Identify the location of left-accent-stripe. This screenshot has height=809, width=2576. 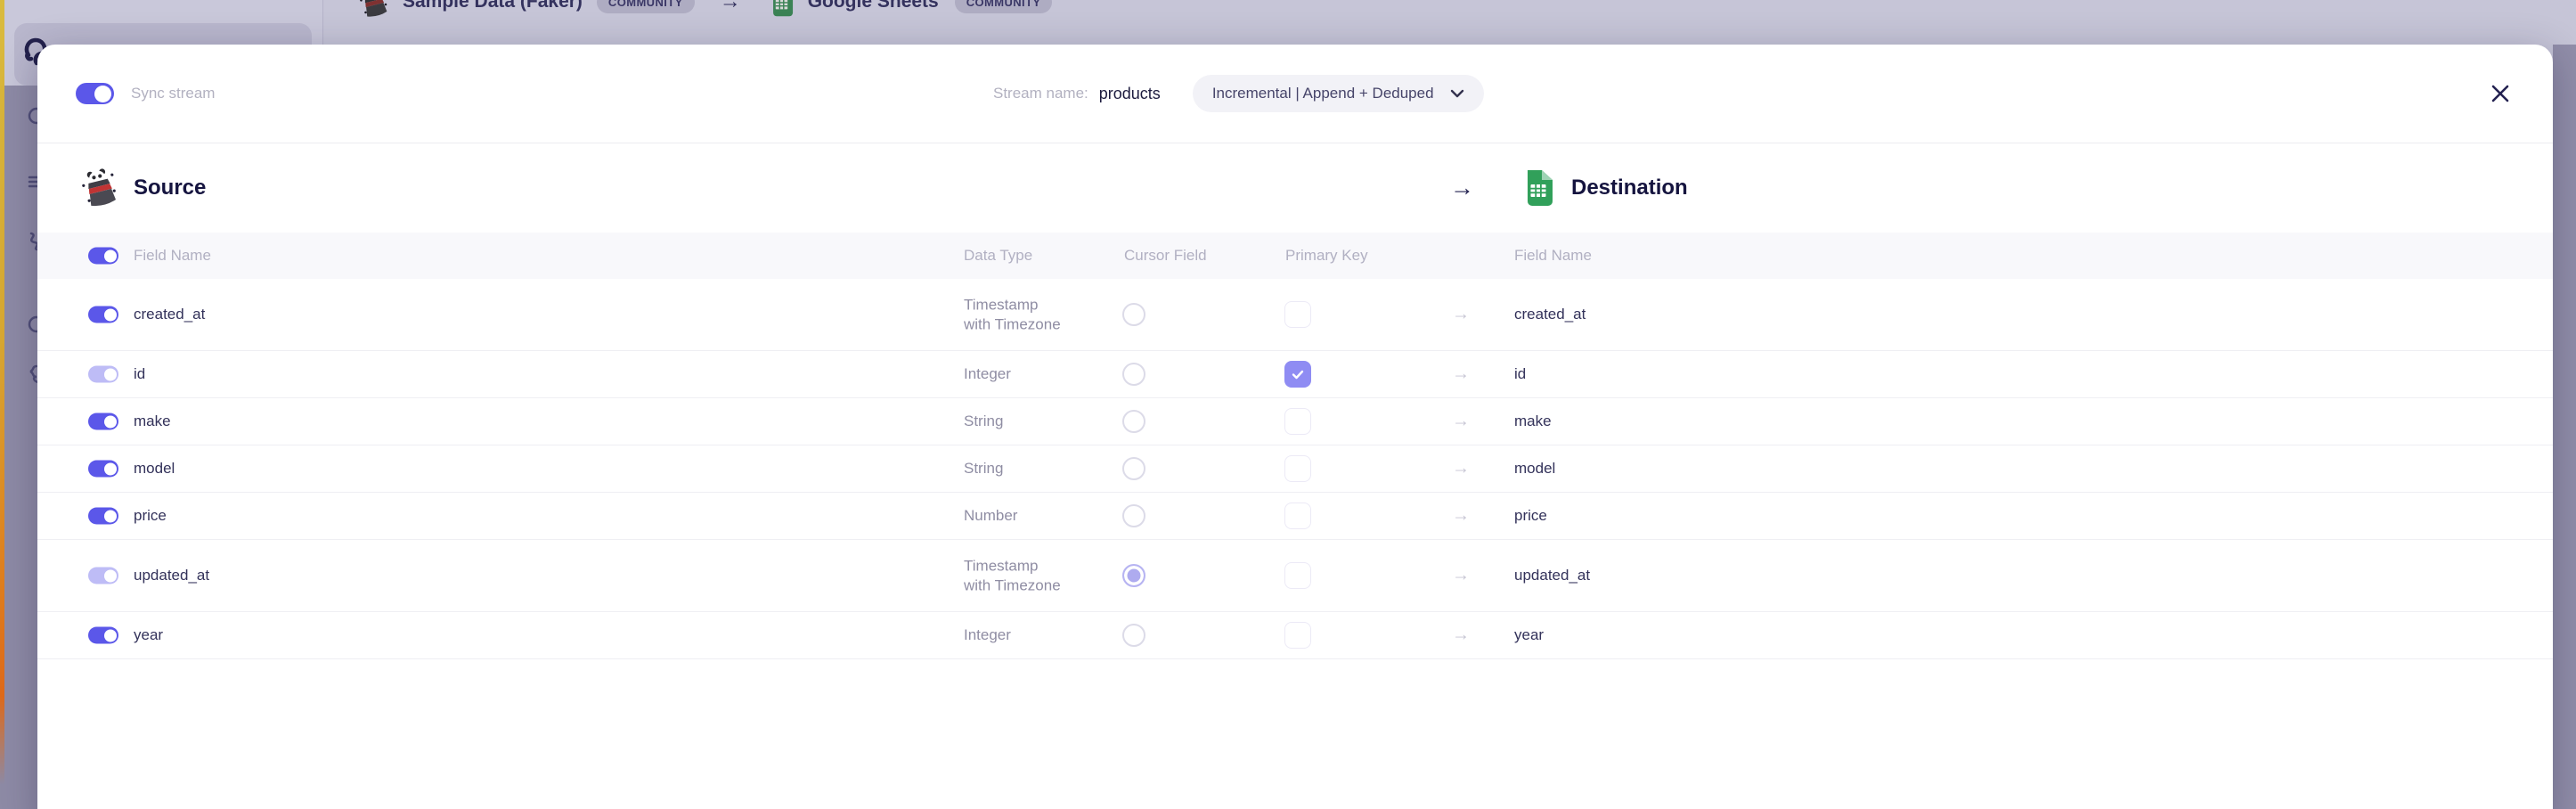
(2, 405).